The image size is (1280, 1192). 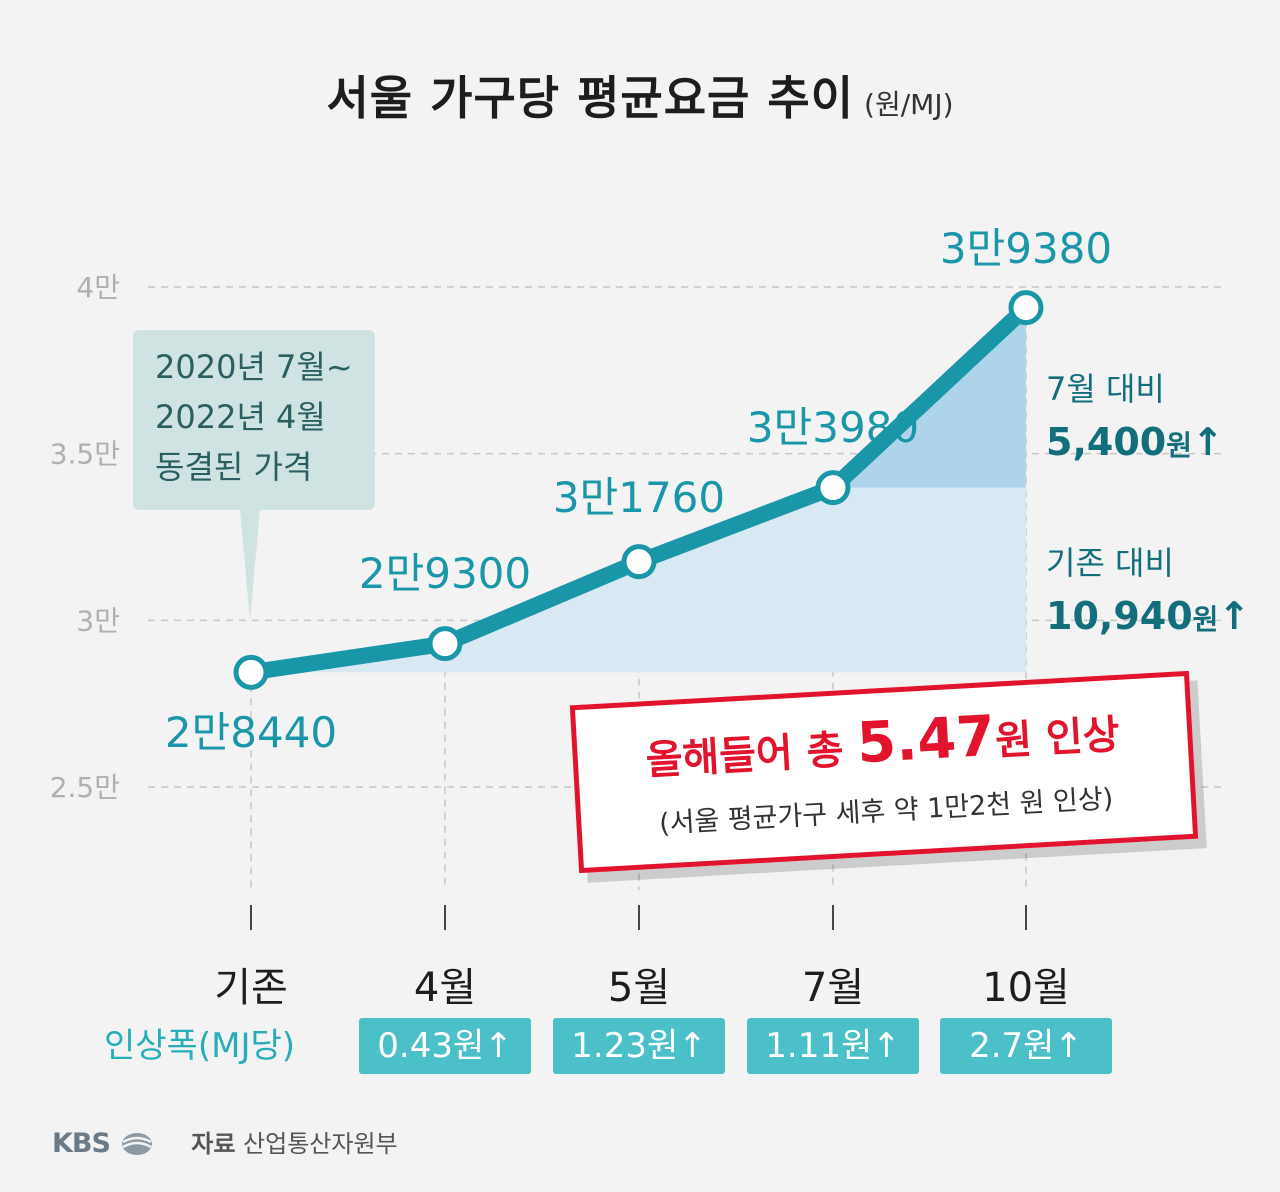 What do you see at coordinates (1205, 619) in the screenshot?
I see `vs-base-won: 원` at bounding box center [1205, 619].